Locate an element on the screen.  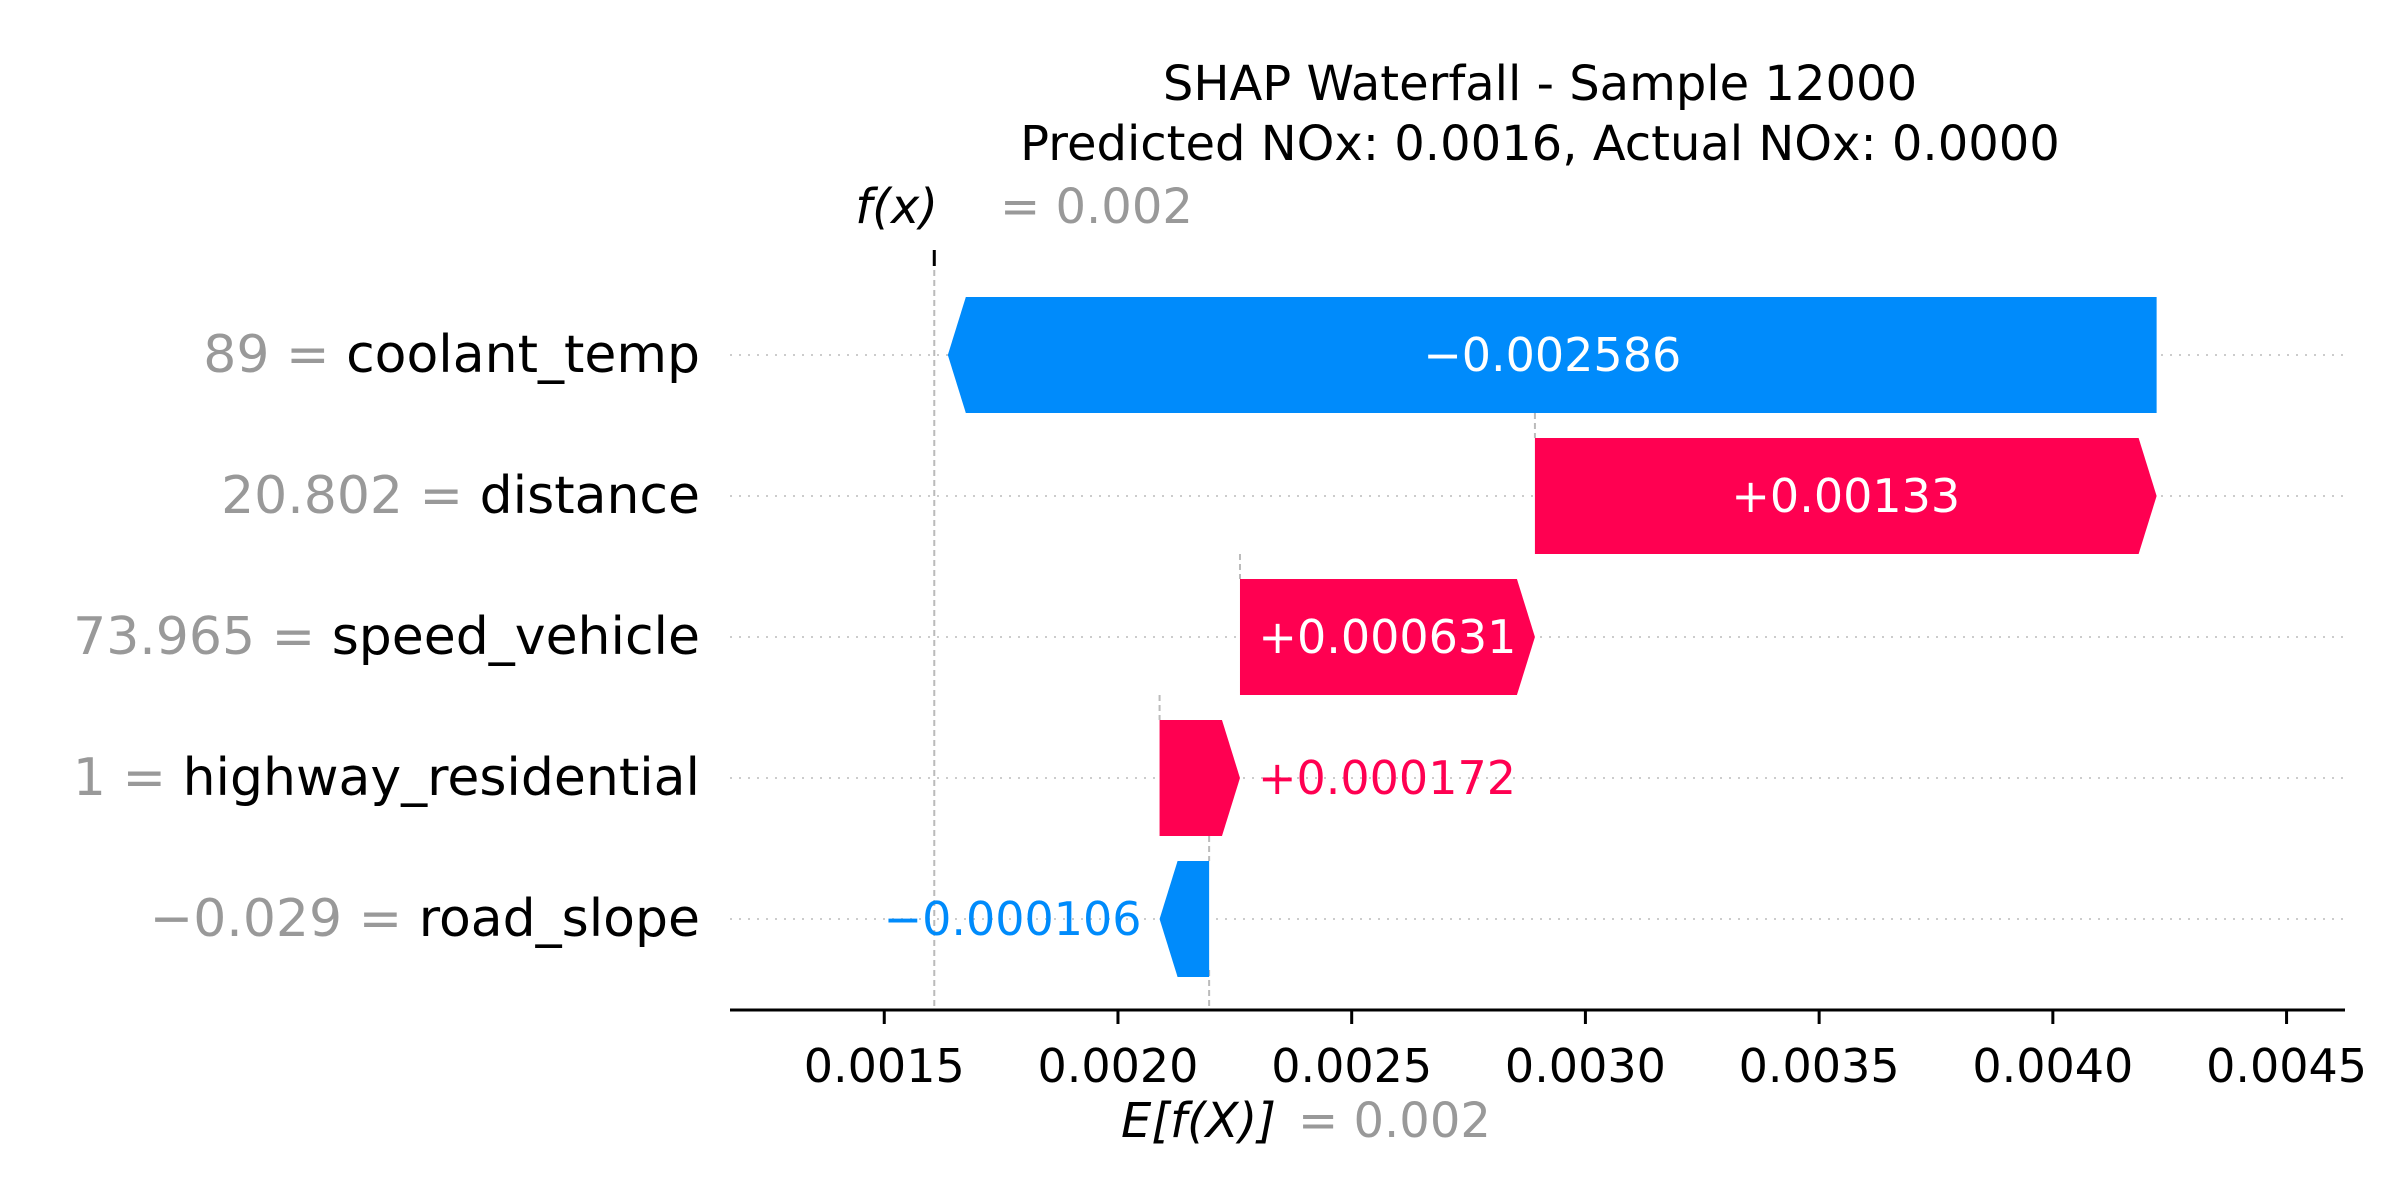
shap-value-label: +0.000631 is located at coordinates (1387, 637).